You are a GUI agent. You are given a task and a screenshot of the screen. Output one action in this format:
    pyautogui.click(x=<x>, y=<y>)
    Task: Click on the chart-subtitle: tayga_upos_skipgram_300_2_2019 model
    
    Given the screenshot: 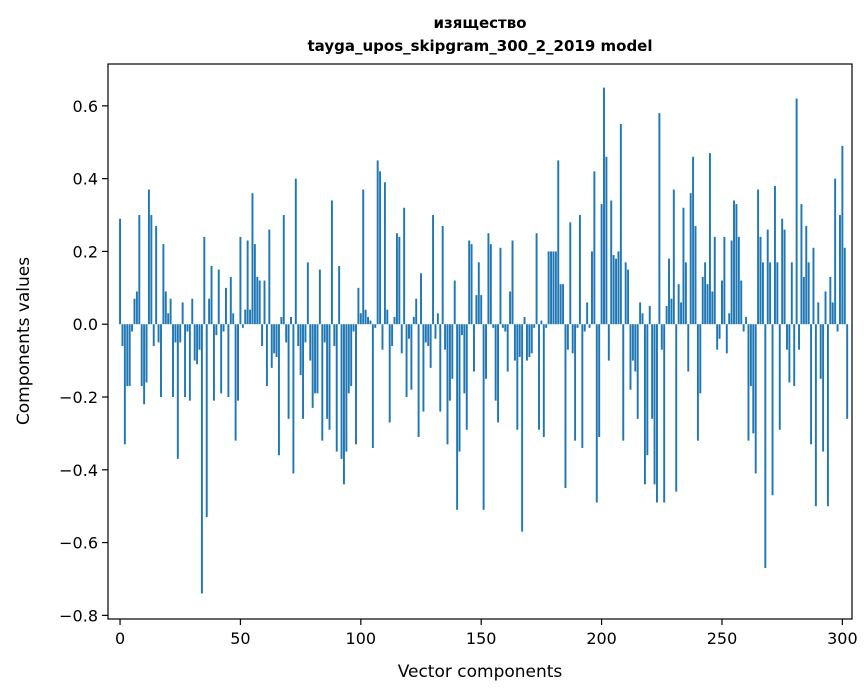 What is the action you would take?
    pyautogui.click(x=480, y=46)
    